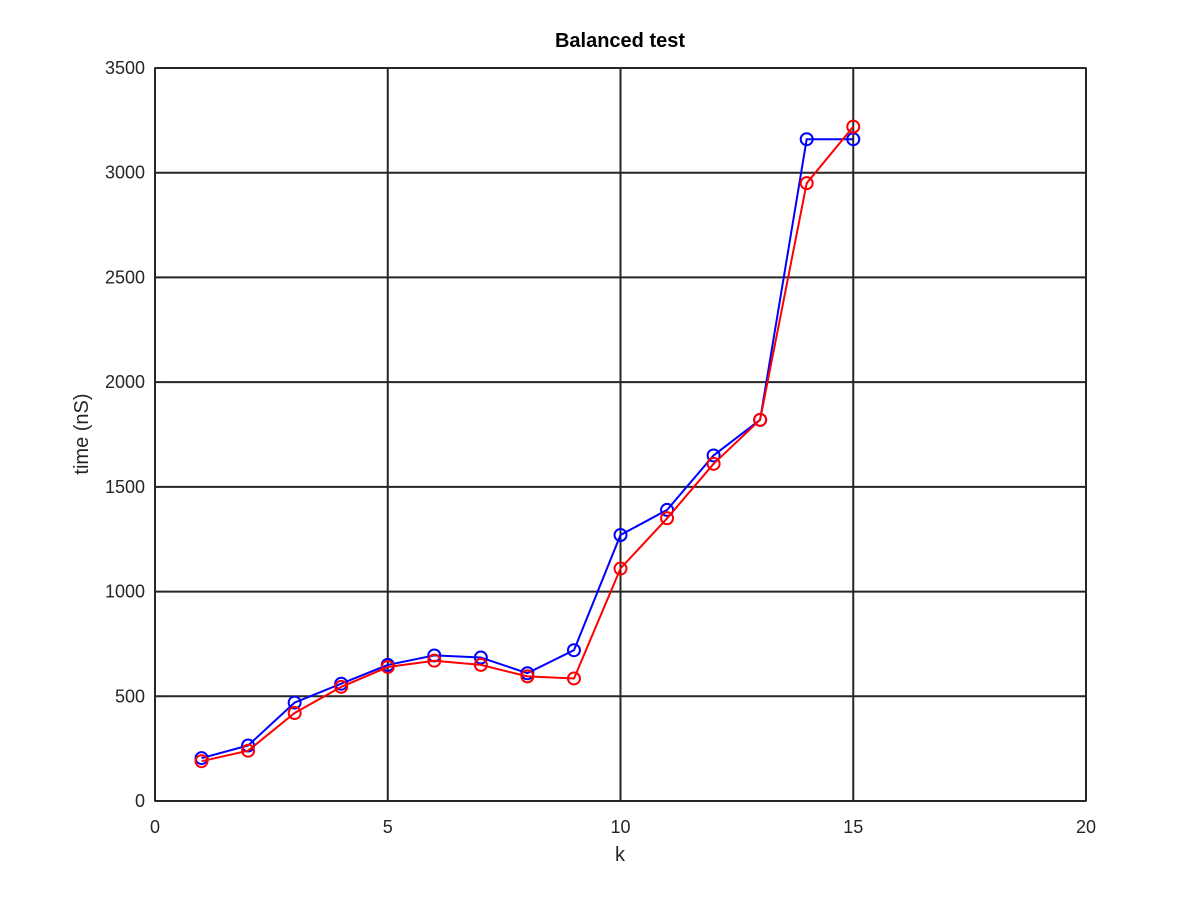 The image size is (1200, 900). What do you see at coordinates (620, 827) in the screenshot?
I see `x-tick-label: 10` at bounding box center [620, 827].